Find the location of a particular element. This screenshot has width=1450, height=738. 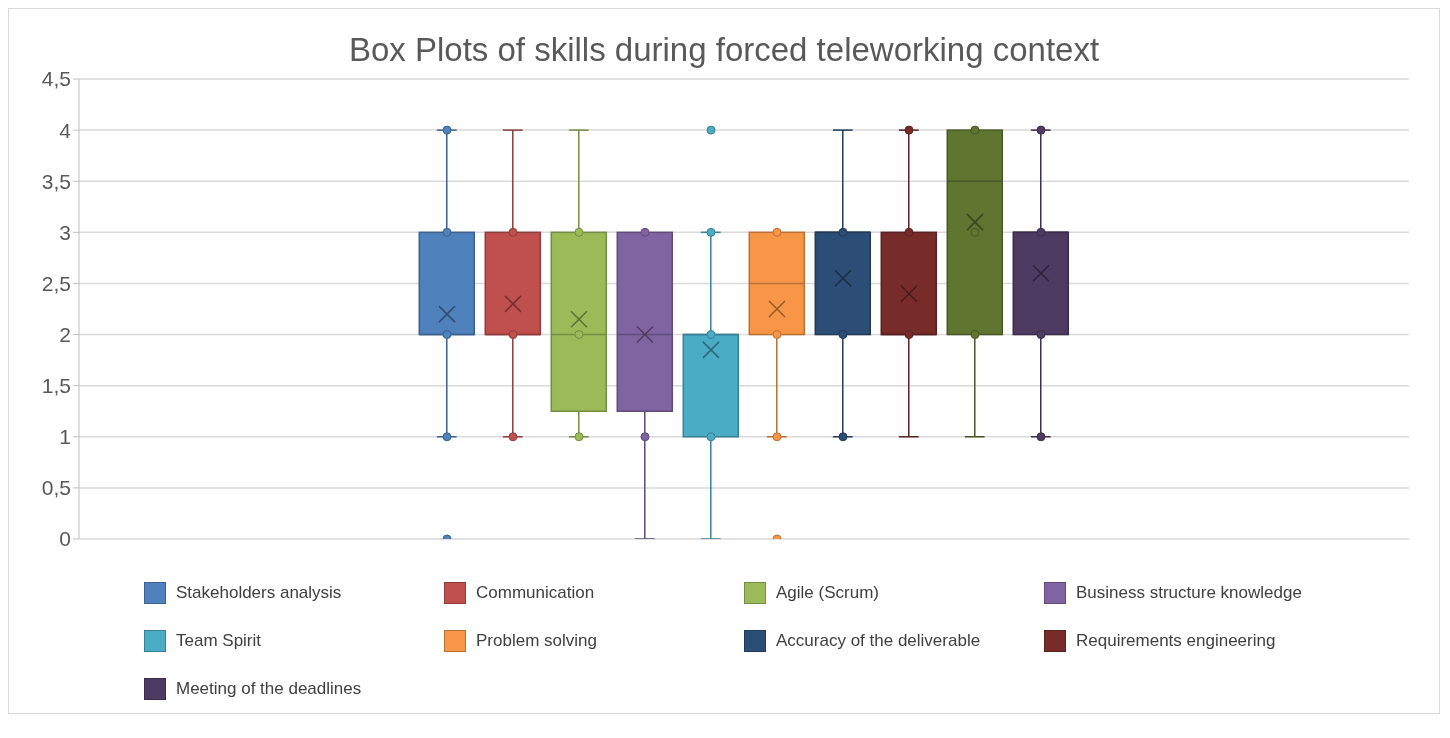

legend-label: Problem solving is located at coordinates (536, 641).